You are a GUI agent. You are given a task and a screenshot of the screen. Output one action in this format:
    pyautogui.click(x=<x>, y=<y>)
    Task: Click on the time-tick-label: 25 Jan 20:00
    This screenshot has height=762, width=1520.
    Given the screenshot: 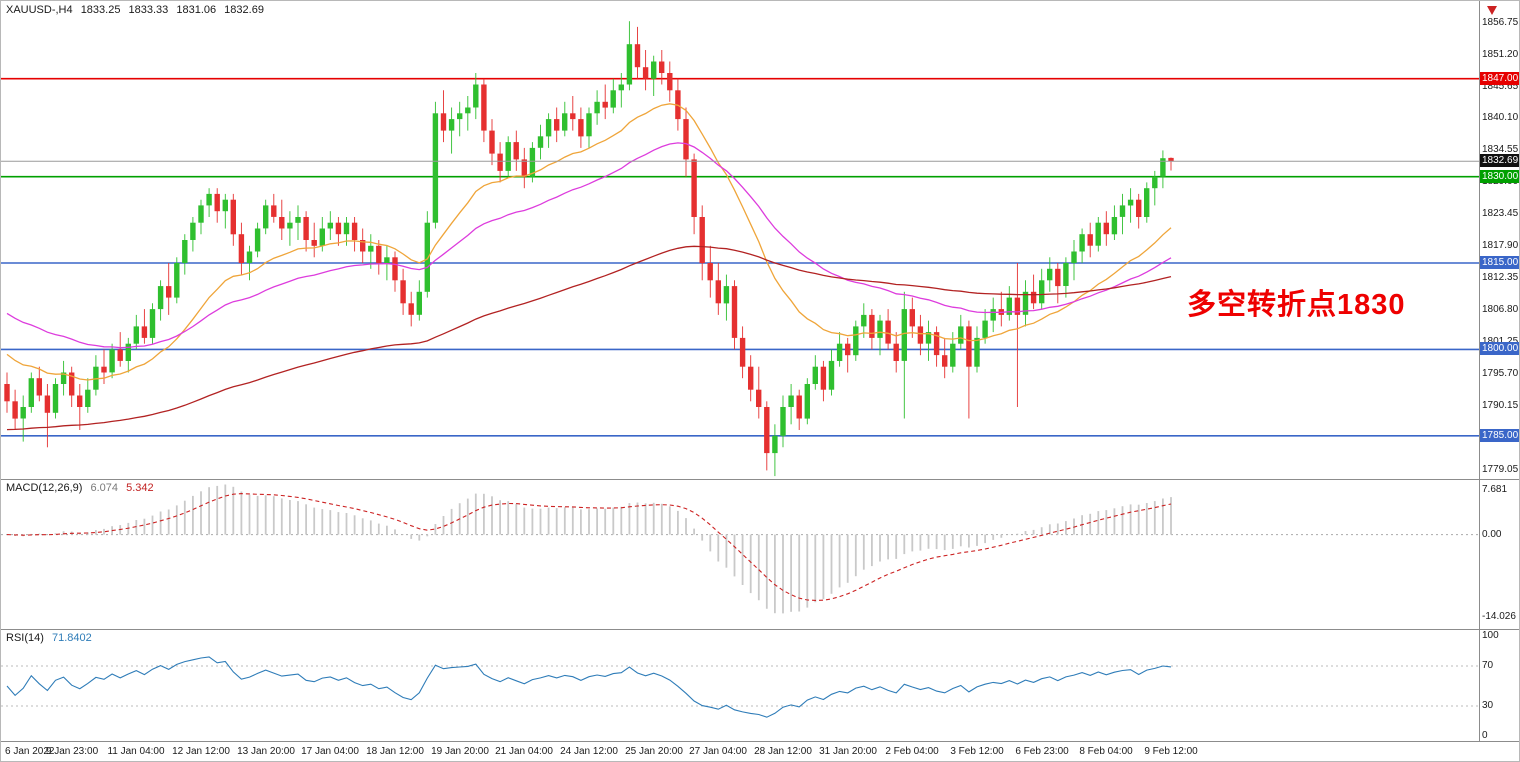 What is the action you would take?
    pyautogui.click(x=654, y=751)
    